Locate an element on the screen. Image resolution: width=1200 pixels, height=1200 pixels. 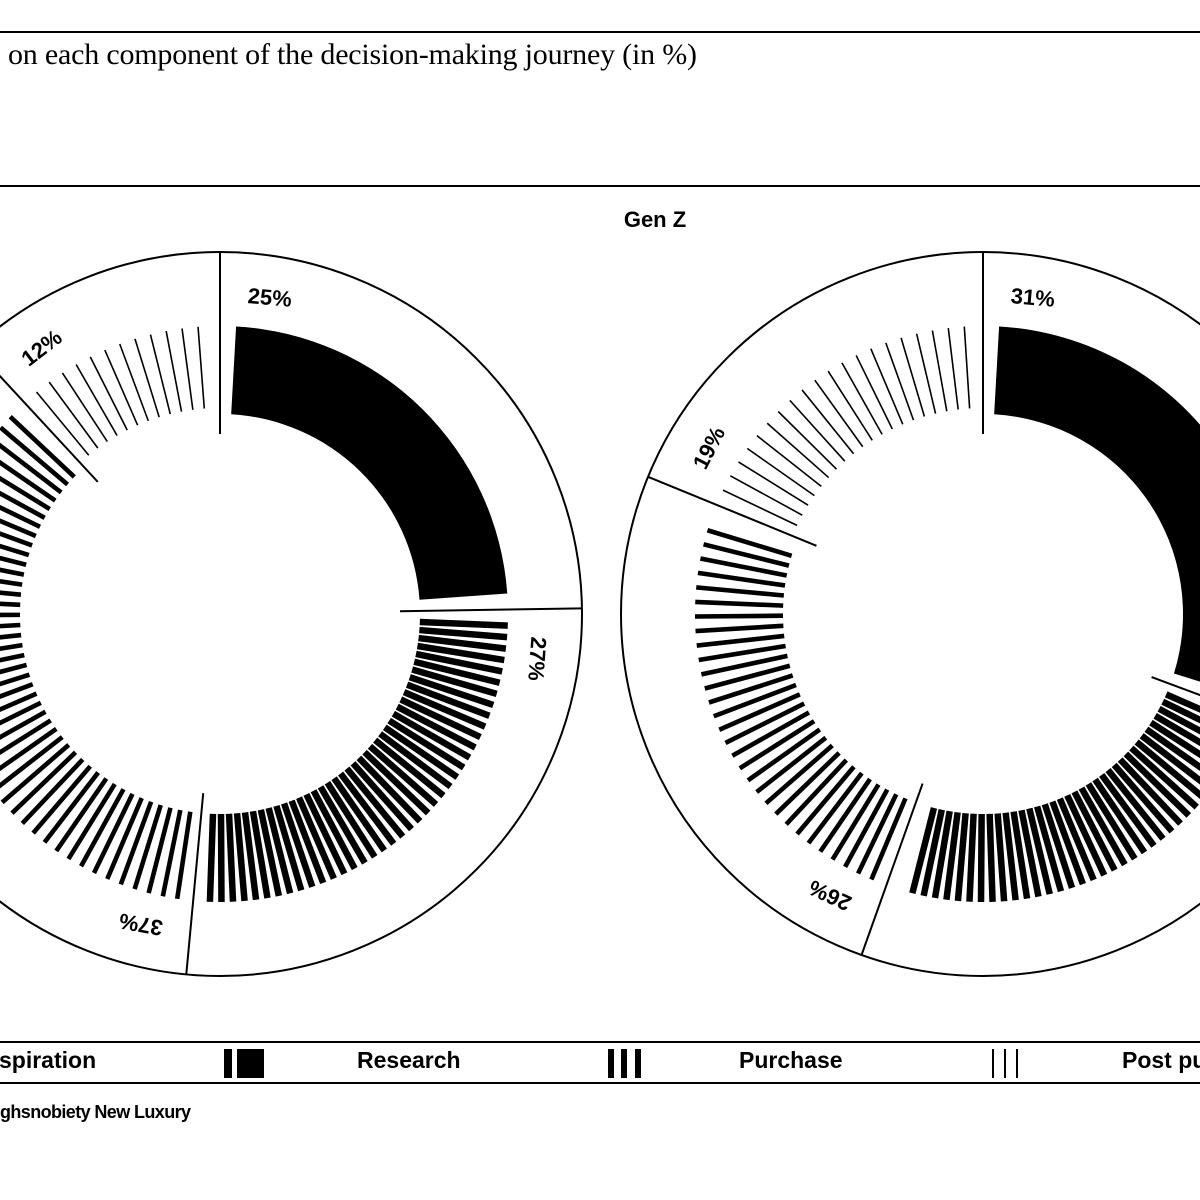
legend-swatch-post-purchase is located at coordinates (1008, 1063).